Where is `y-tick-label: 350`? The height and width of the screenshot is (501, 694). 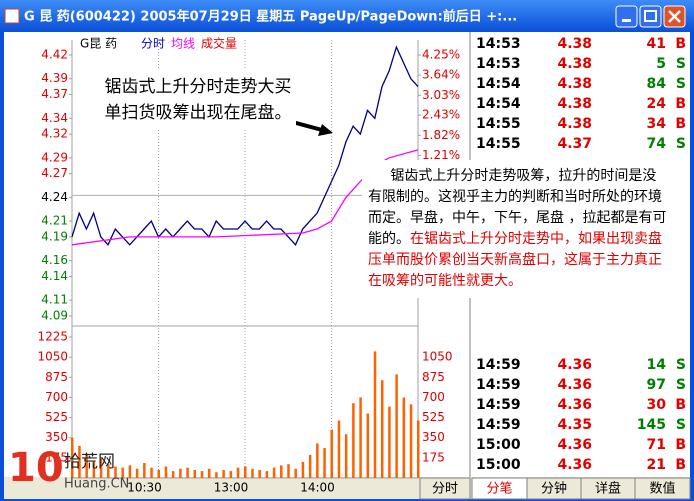
y-tick-label: 350 is located at coordinates (56, 437).